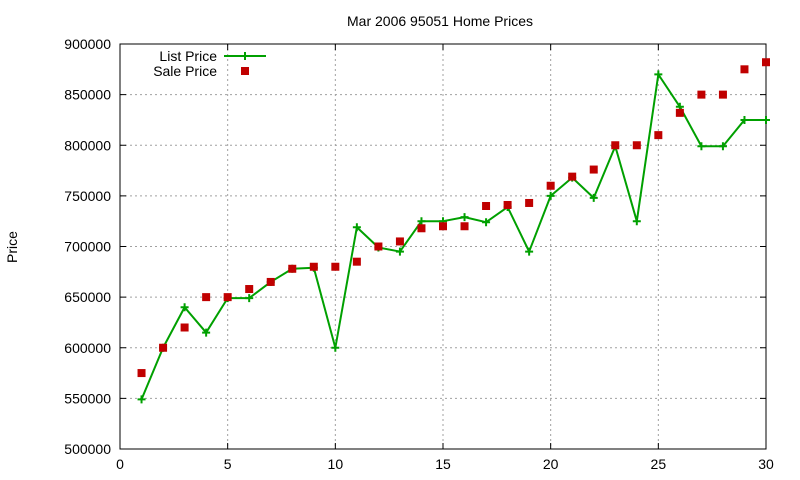 This screenshot has width=800, height=480. What do you see at coordinates (87, 297) in the screenshot?
I see `y-tick-label: 650000` at bounding box center [87, 297].